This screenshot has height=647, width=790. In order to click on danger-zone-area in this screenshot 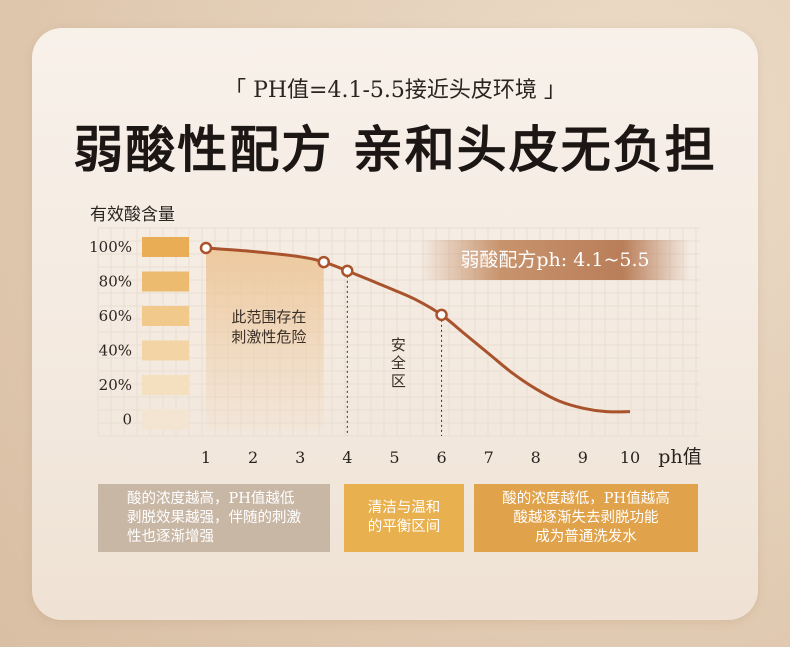, I will do `click(265, 339)`.